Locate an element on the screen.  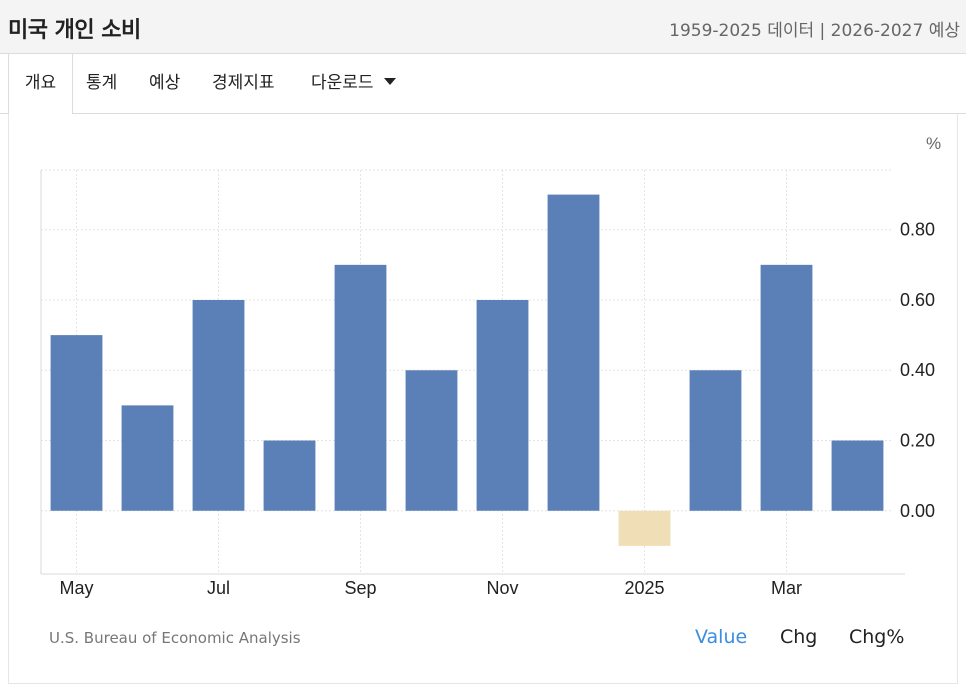
y-tick-label: 0.60 is located at coordinates (917, 300).